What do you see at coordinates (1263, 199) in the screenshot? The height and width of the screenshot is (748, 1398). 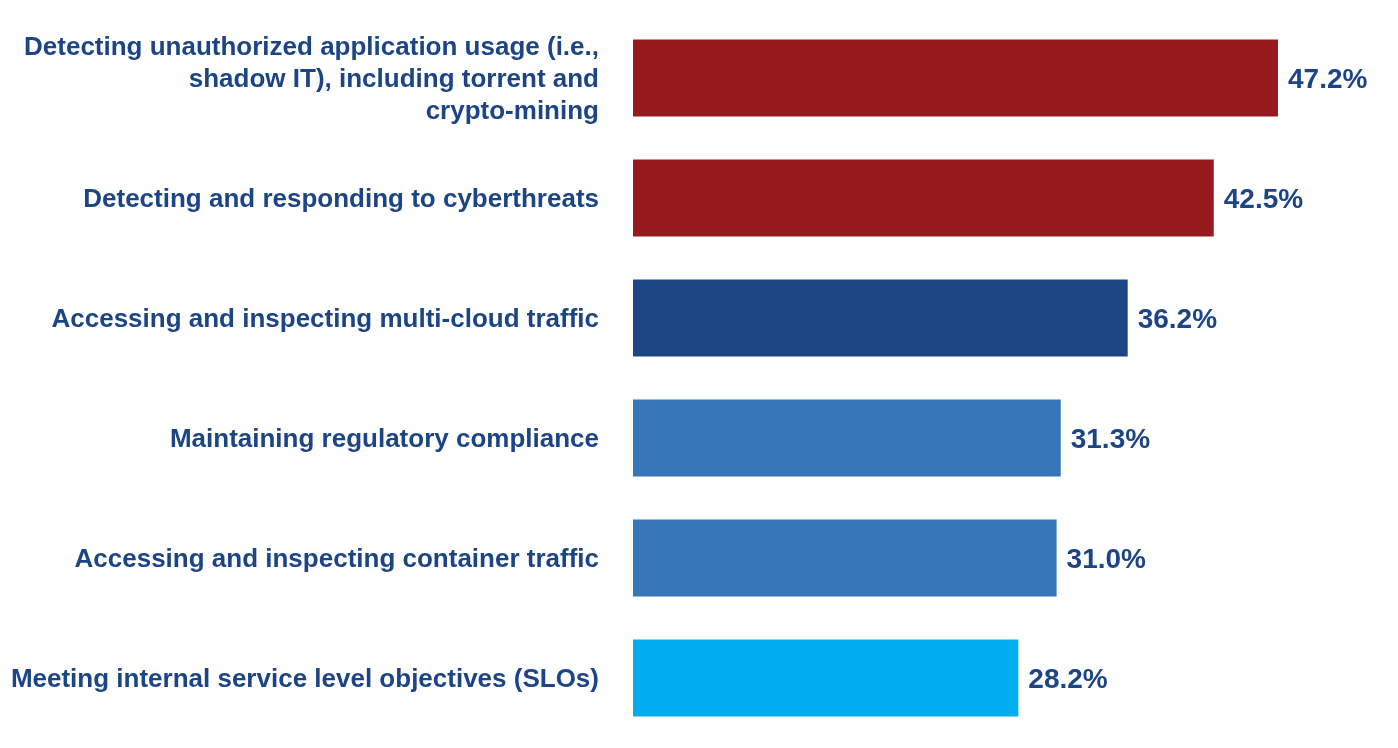 I see `data-label: 42.5%` at bounding box center [1263, 199].